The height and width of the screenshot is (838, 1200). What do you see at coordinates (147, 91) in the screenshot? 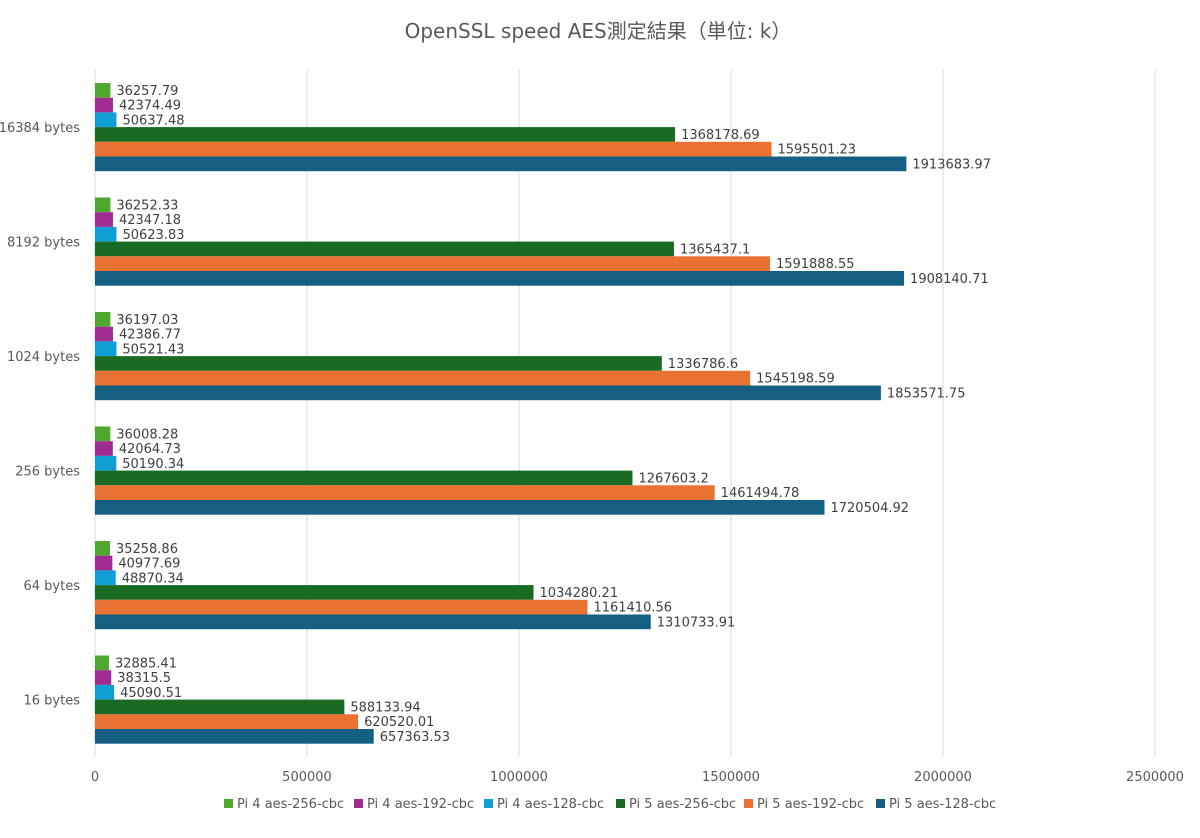
I see `data-label: 36257.79` at bounding box center [147, 91].